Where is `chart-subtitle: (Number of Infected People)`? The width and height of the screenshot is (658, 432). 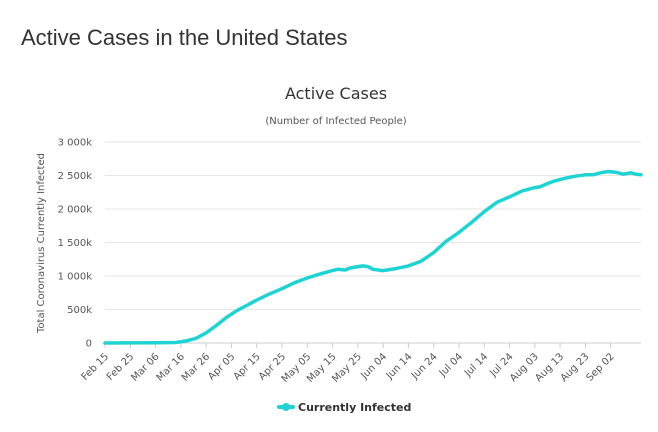
chart-subtitle: (Number of Infected People) is located at coordinates (335, 121).